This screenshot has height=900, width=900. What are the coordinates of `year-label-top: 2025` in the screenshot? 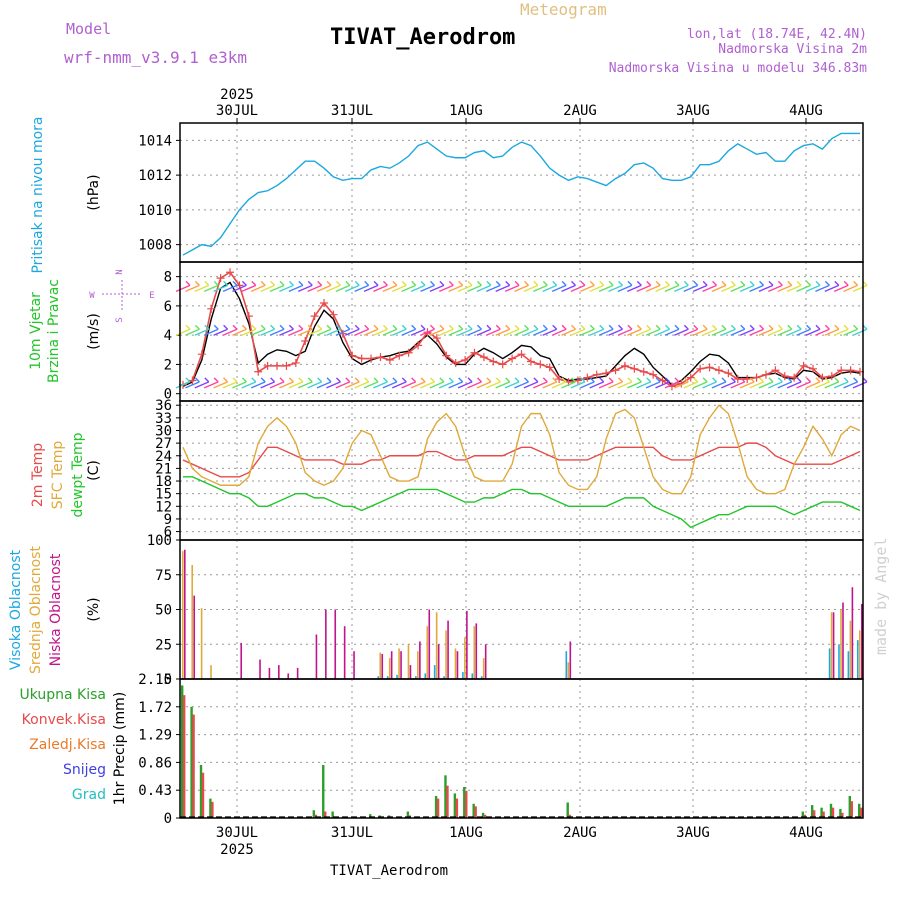 It's located at (237, 95).